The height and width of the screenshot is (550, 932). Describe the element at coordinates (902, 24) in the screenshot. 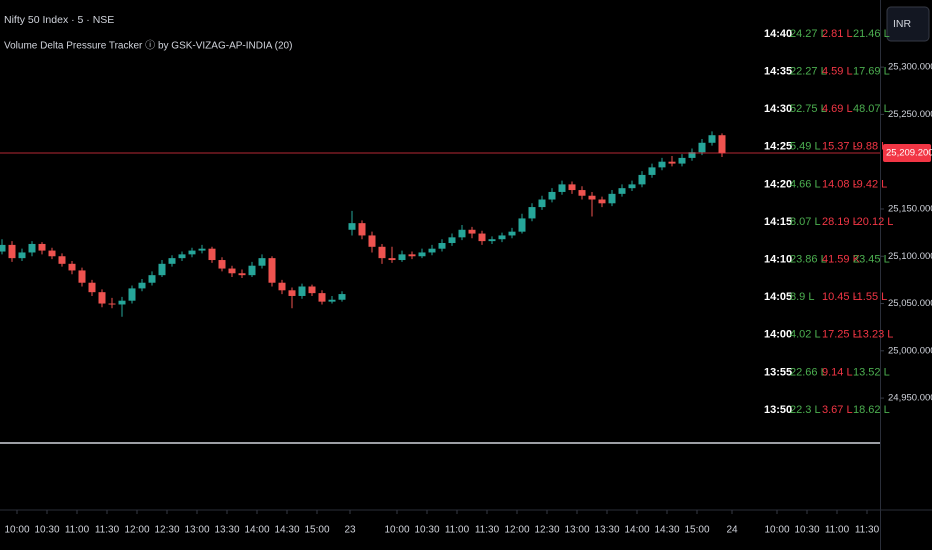

I see `currency-label: INR` at that location.